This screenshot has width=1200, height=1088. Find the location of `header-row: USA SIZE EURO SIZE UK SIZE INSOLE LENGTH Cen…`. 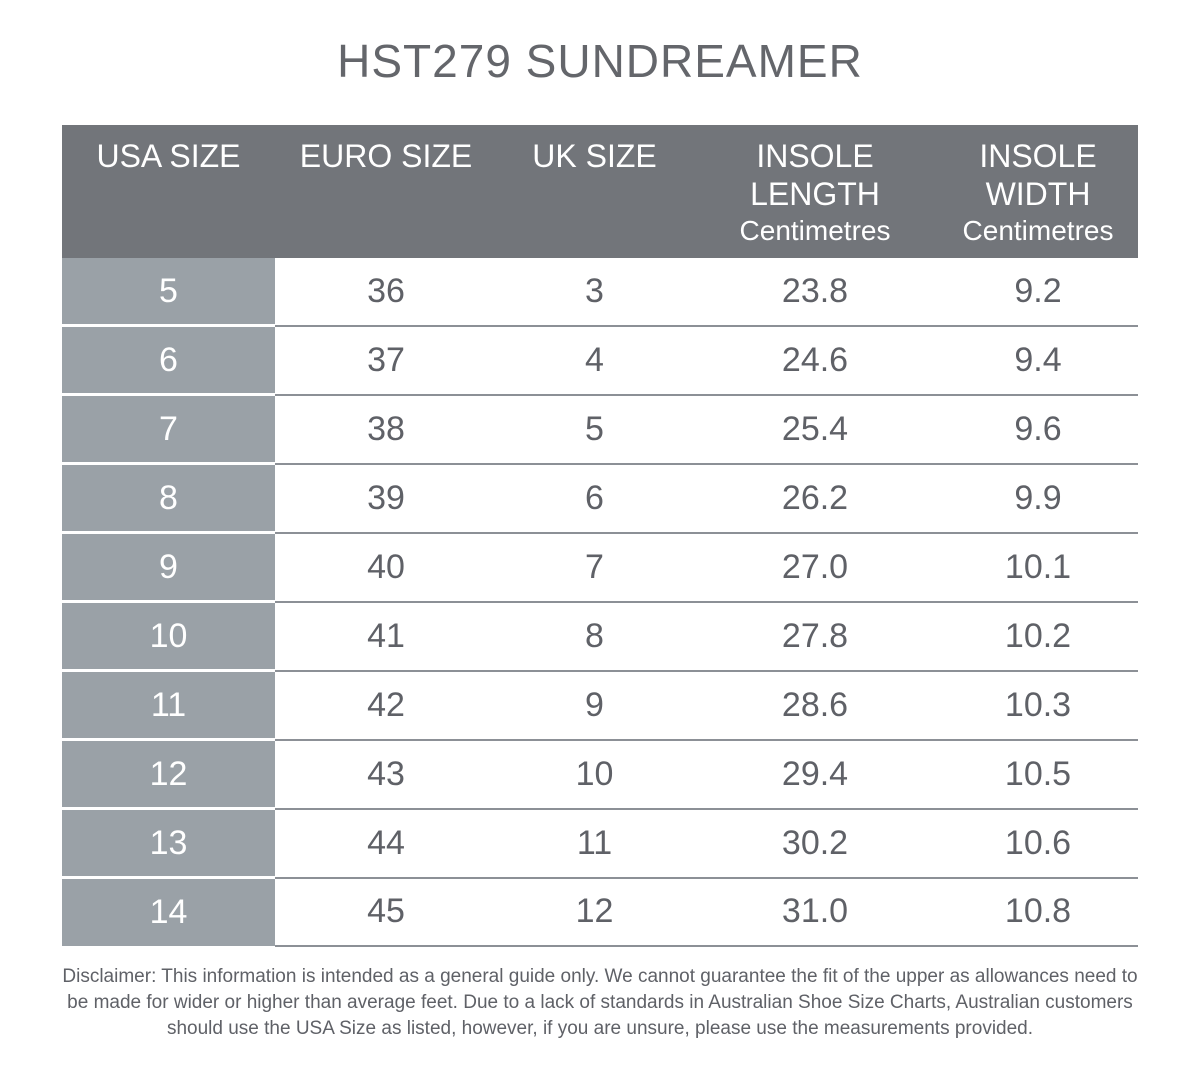

header-row: USA SIZE EURO SIZE UK SIZE INSOLE LENGTH Cen… is located at coordinates (600, 191).